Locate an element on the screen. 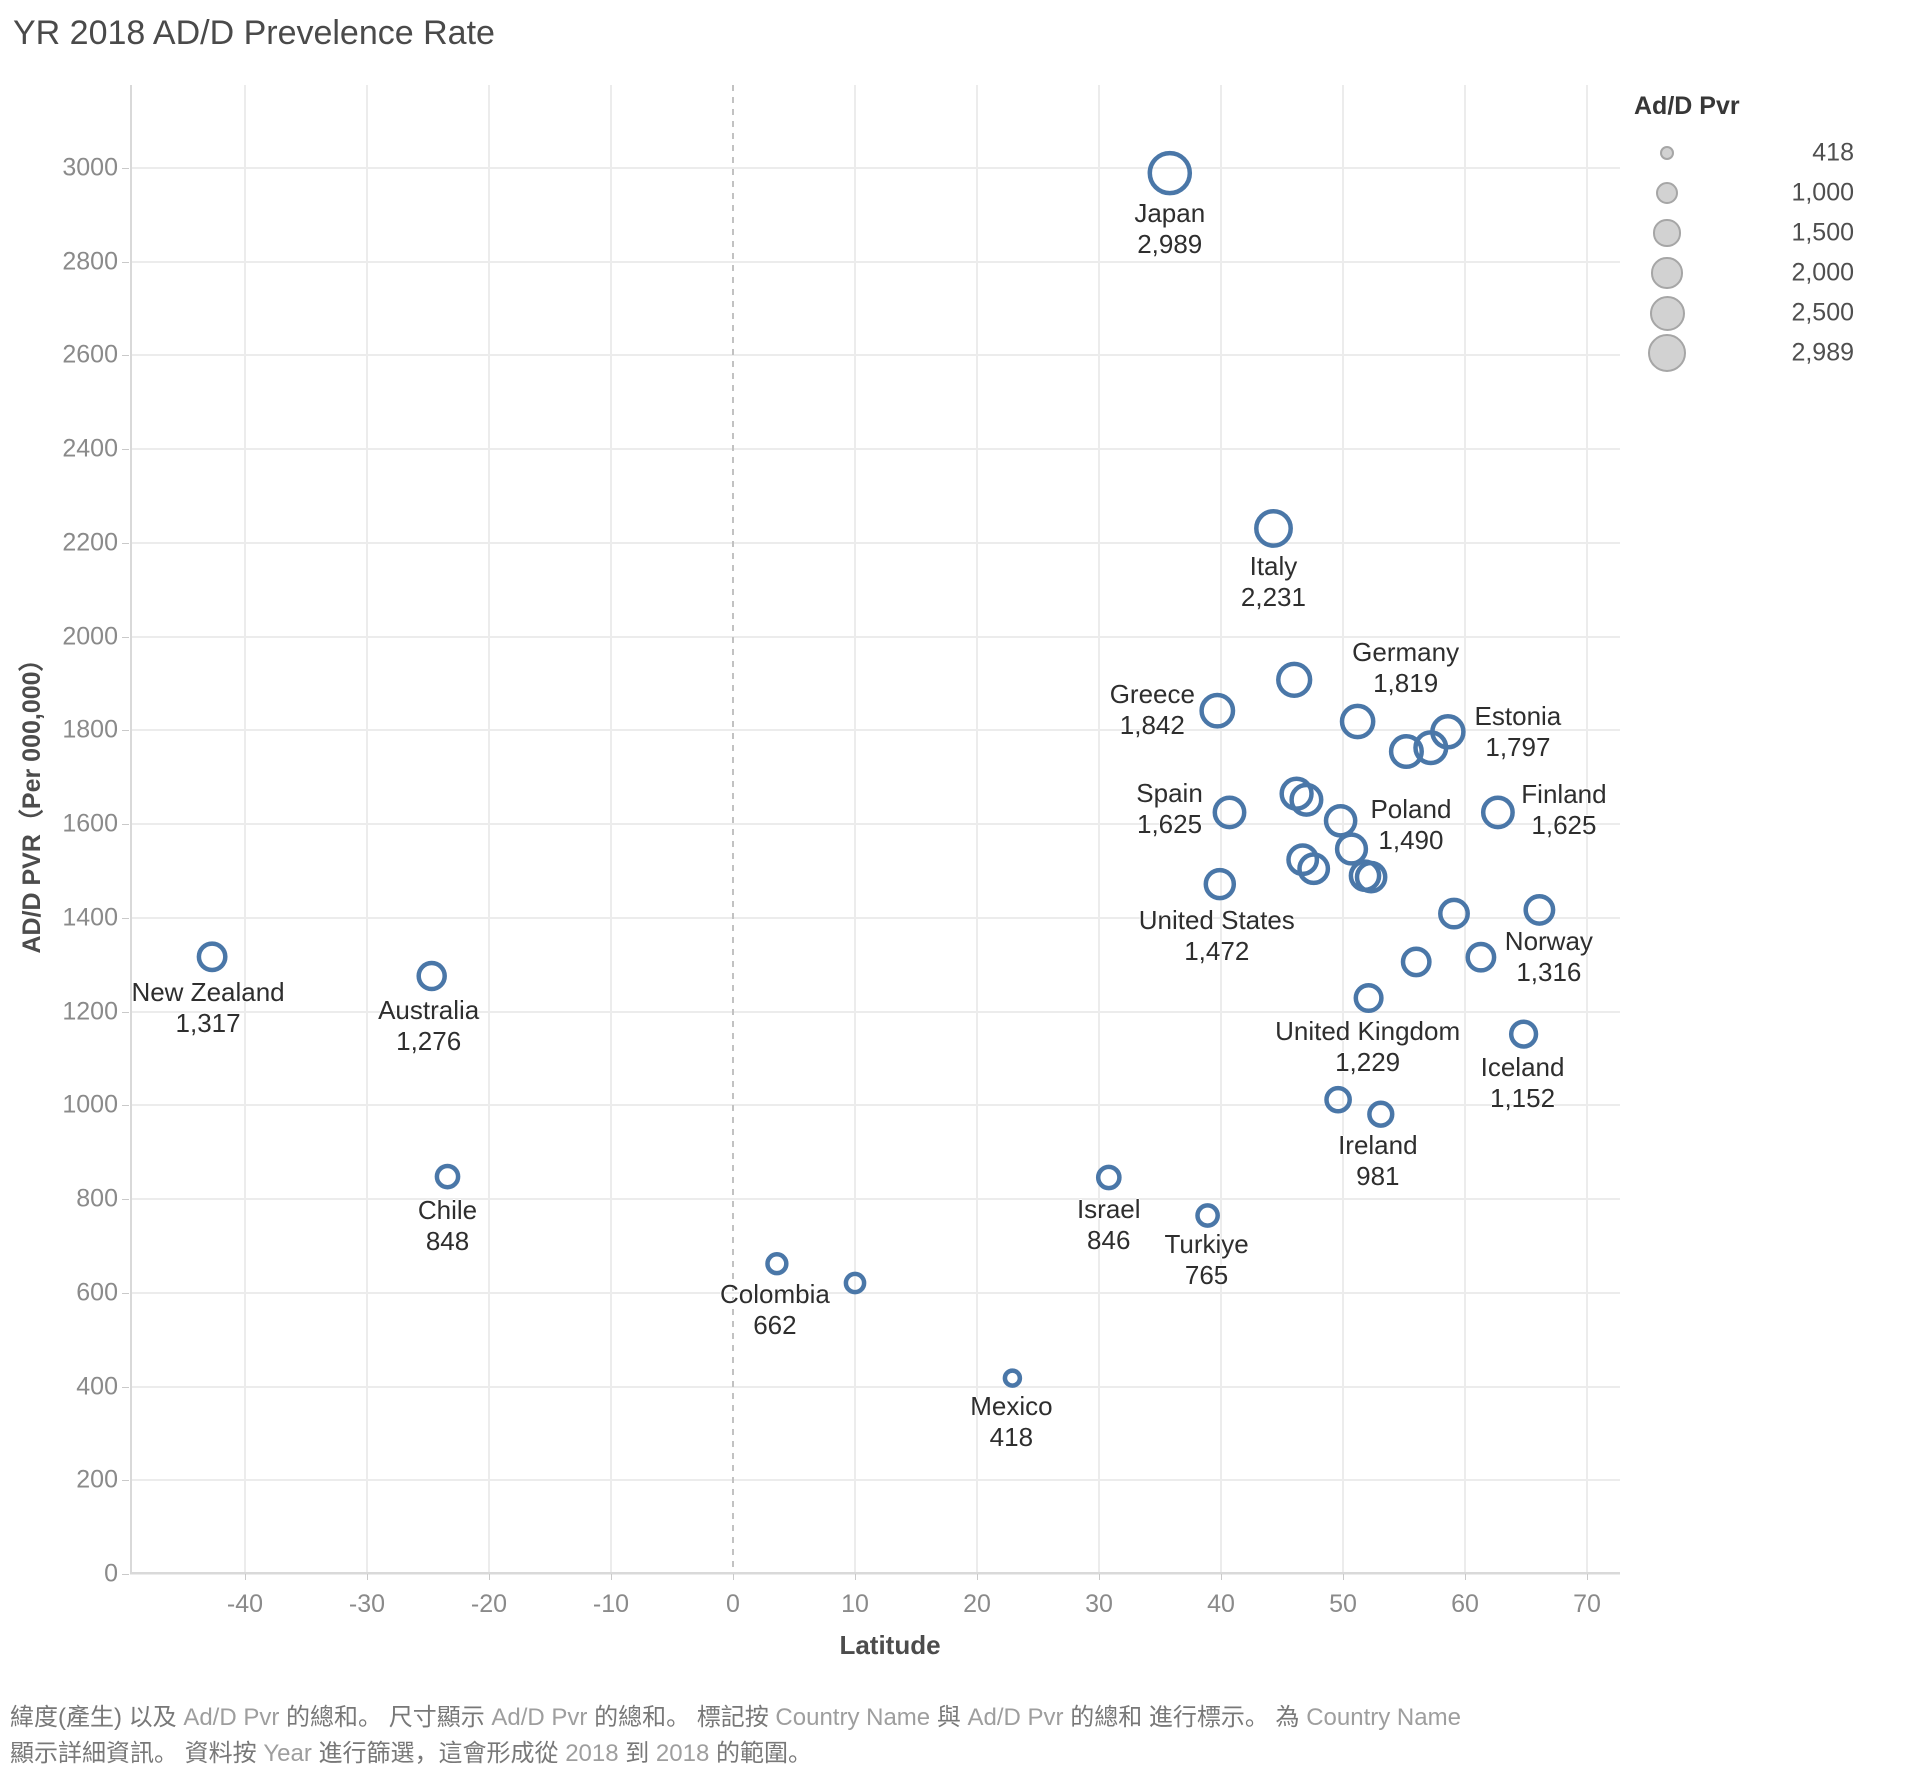 The image size is (1920, 1768). point-label: Australia 1,276 is located at coordinates (428, 1026).